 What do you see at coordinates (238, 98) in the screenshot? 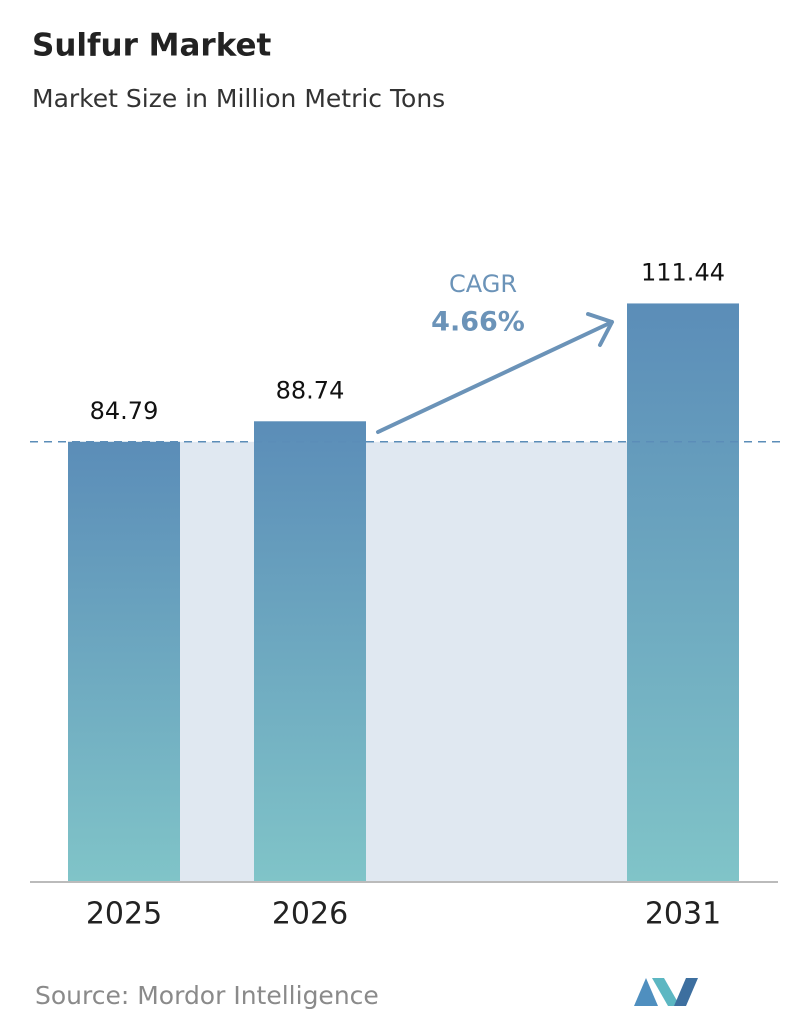
I see `chart-subtitle: Market Size in Million Metric Tons` at bounding box center [238, 98].